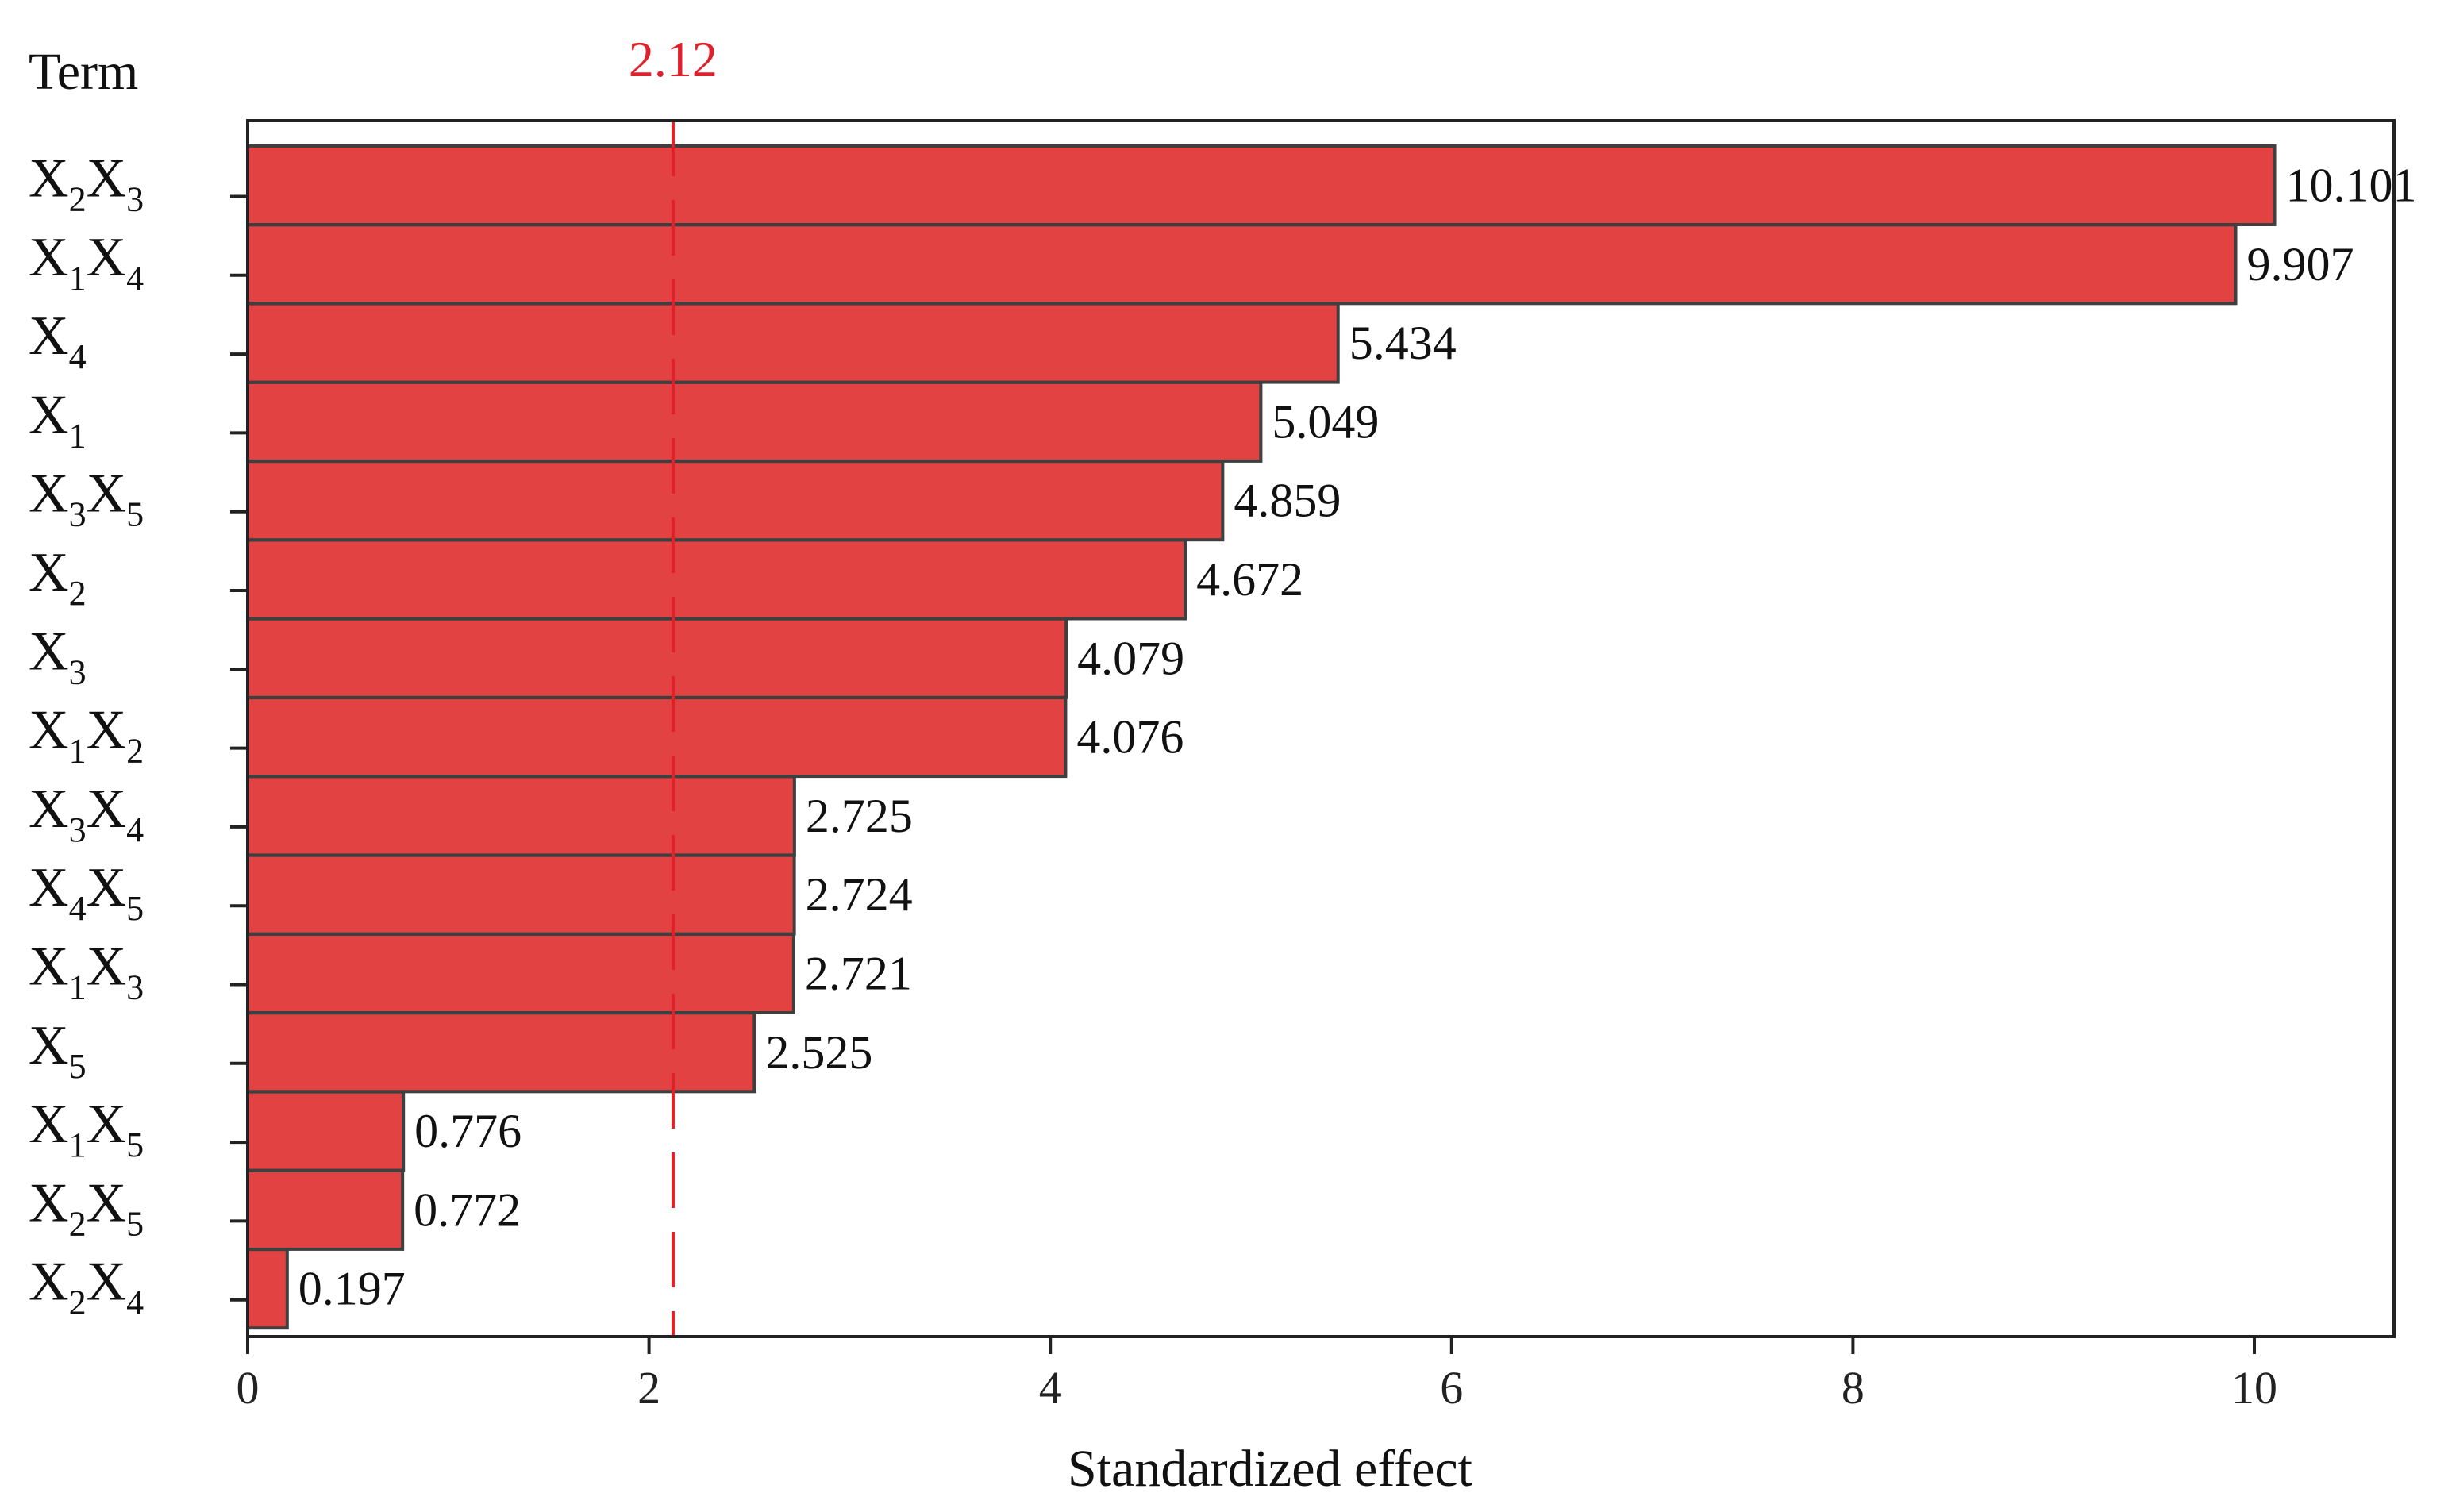  Describe the element at coordinates (858, 974) in the screenshot. I see `bar-value-label: 2.721` at that location.